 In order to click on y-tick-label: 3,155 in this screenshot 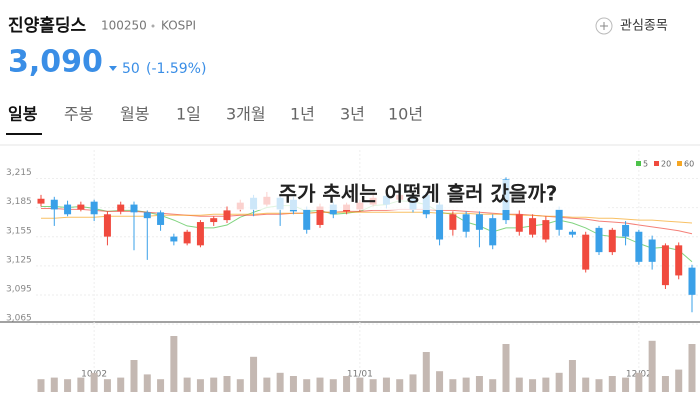, I will do `click(19, 231)`.